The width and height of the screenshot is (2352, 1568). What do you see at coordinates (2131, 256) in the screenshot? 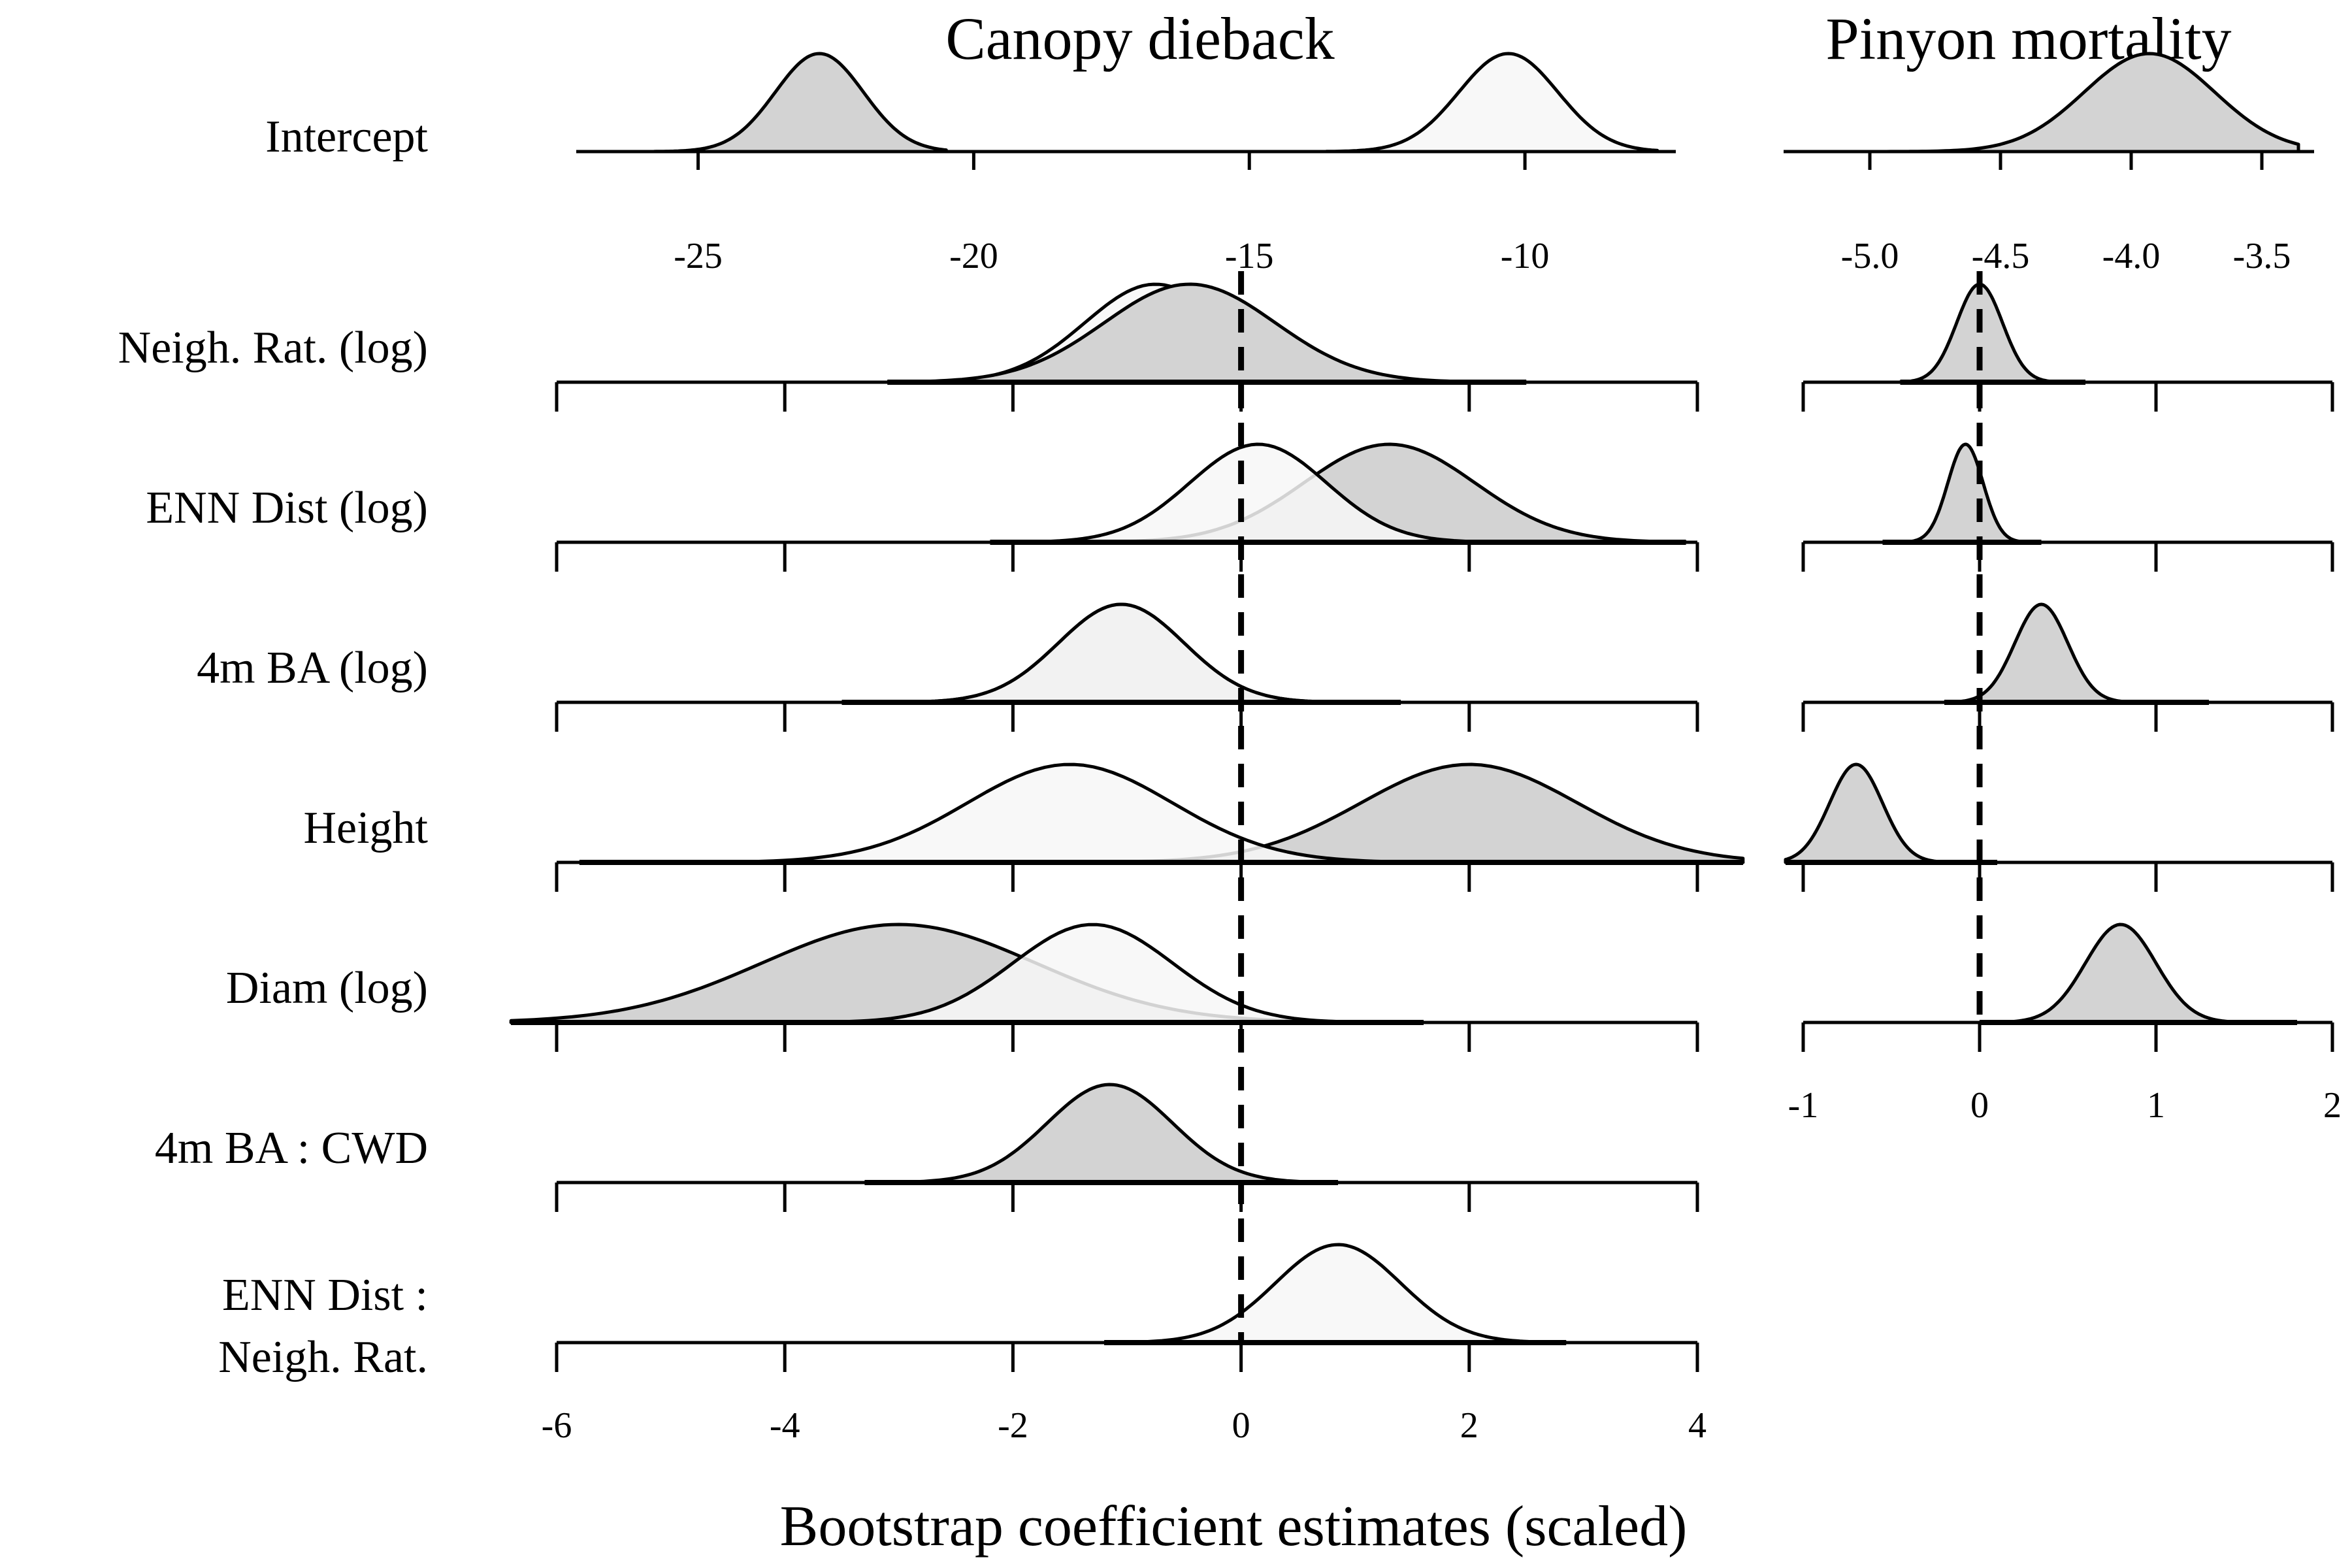
I see `pinyon-mortality-intercept-tick-label-2: -4.0` at bounding box center [2131, 256].